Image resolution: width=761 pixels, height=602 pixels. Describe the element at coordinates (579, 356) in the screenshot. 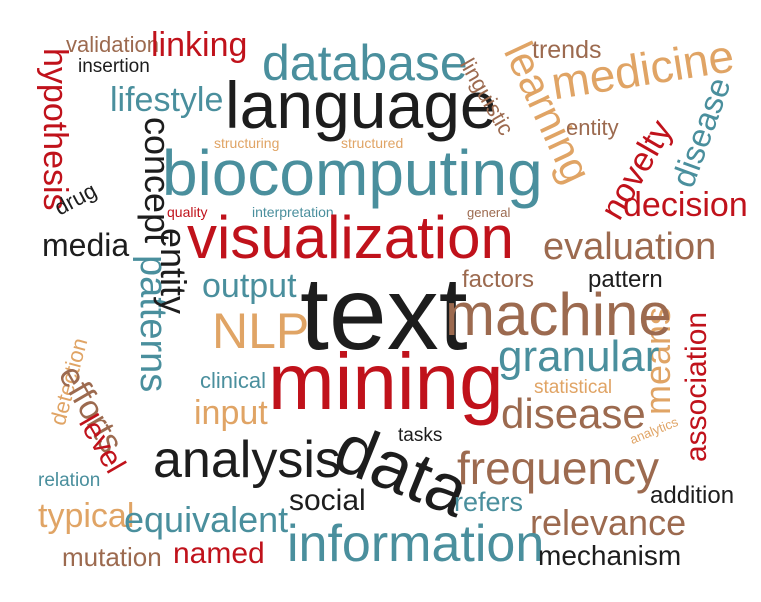

I see `word-granular: granular` at that location.